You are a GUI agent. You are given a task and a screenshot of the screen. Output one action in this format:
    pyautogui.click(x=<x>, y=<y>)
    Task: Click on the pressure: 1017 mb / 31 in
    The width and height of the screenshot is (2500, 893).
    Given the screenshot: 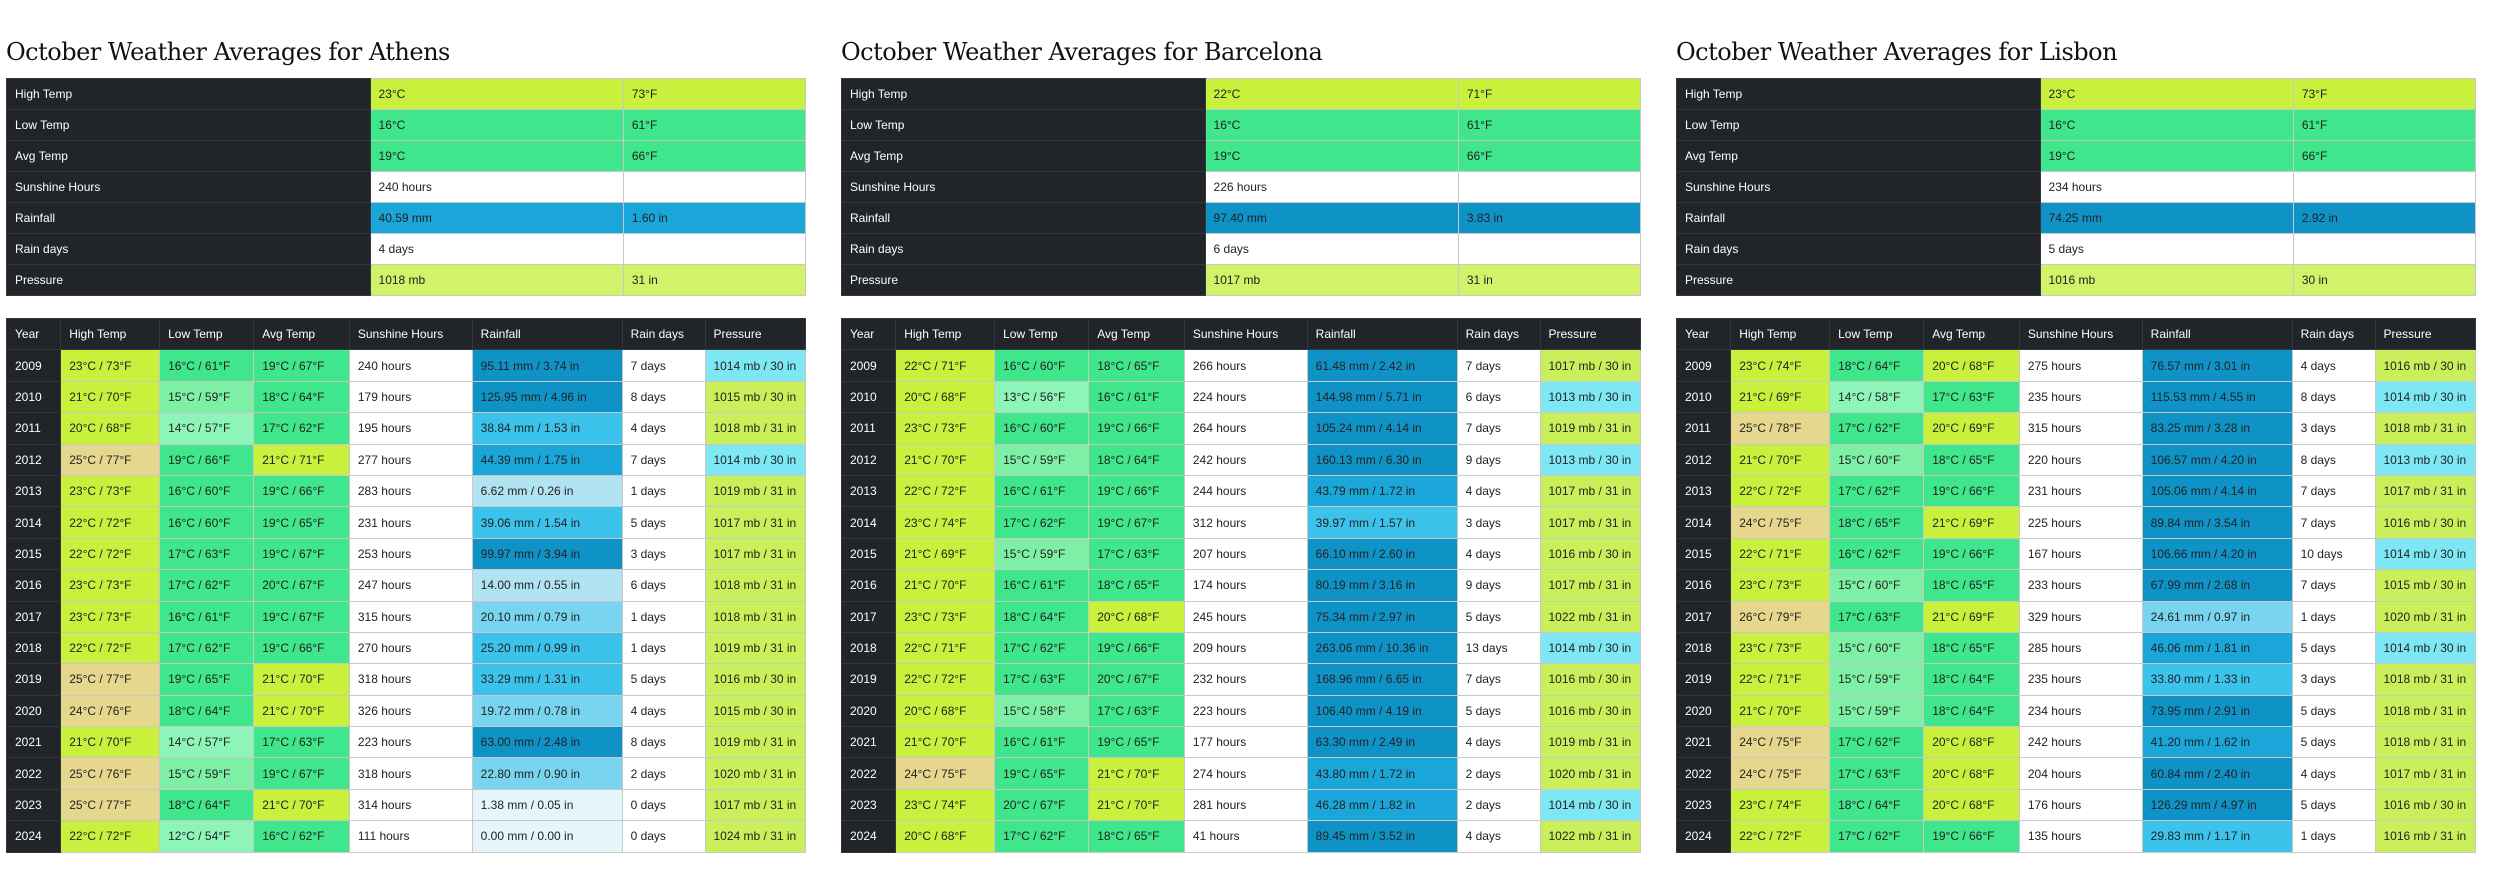 What is the action you would take?
    pyautogui.click(x=2425, y=773)
    